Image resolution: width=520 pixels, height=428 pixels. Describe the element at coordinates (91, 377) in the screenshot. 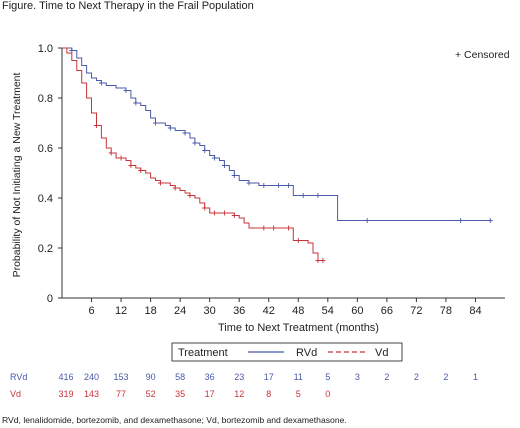

I see `risk-value: 240` at that location.